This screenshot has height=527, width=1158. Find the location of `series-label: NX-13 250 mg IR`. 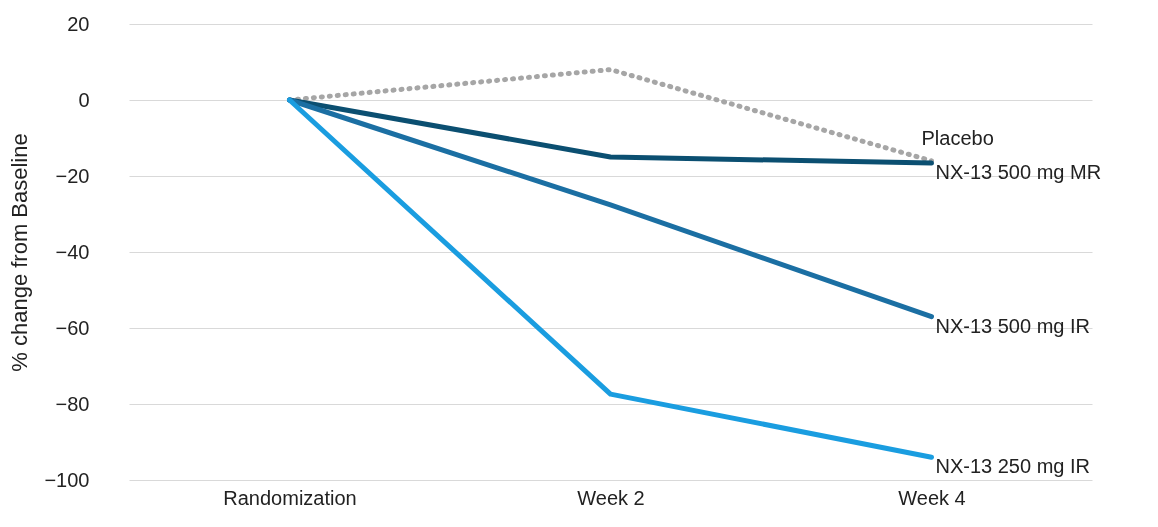

series-label: NX-13 250 mg IR is located at coordinates (1013, 466).